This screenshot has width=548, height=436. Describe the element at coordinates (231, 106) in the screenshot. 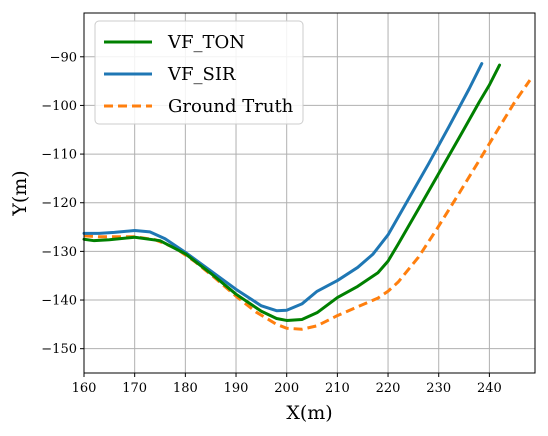

I see `legend-label: Ground Truth` at that location.